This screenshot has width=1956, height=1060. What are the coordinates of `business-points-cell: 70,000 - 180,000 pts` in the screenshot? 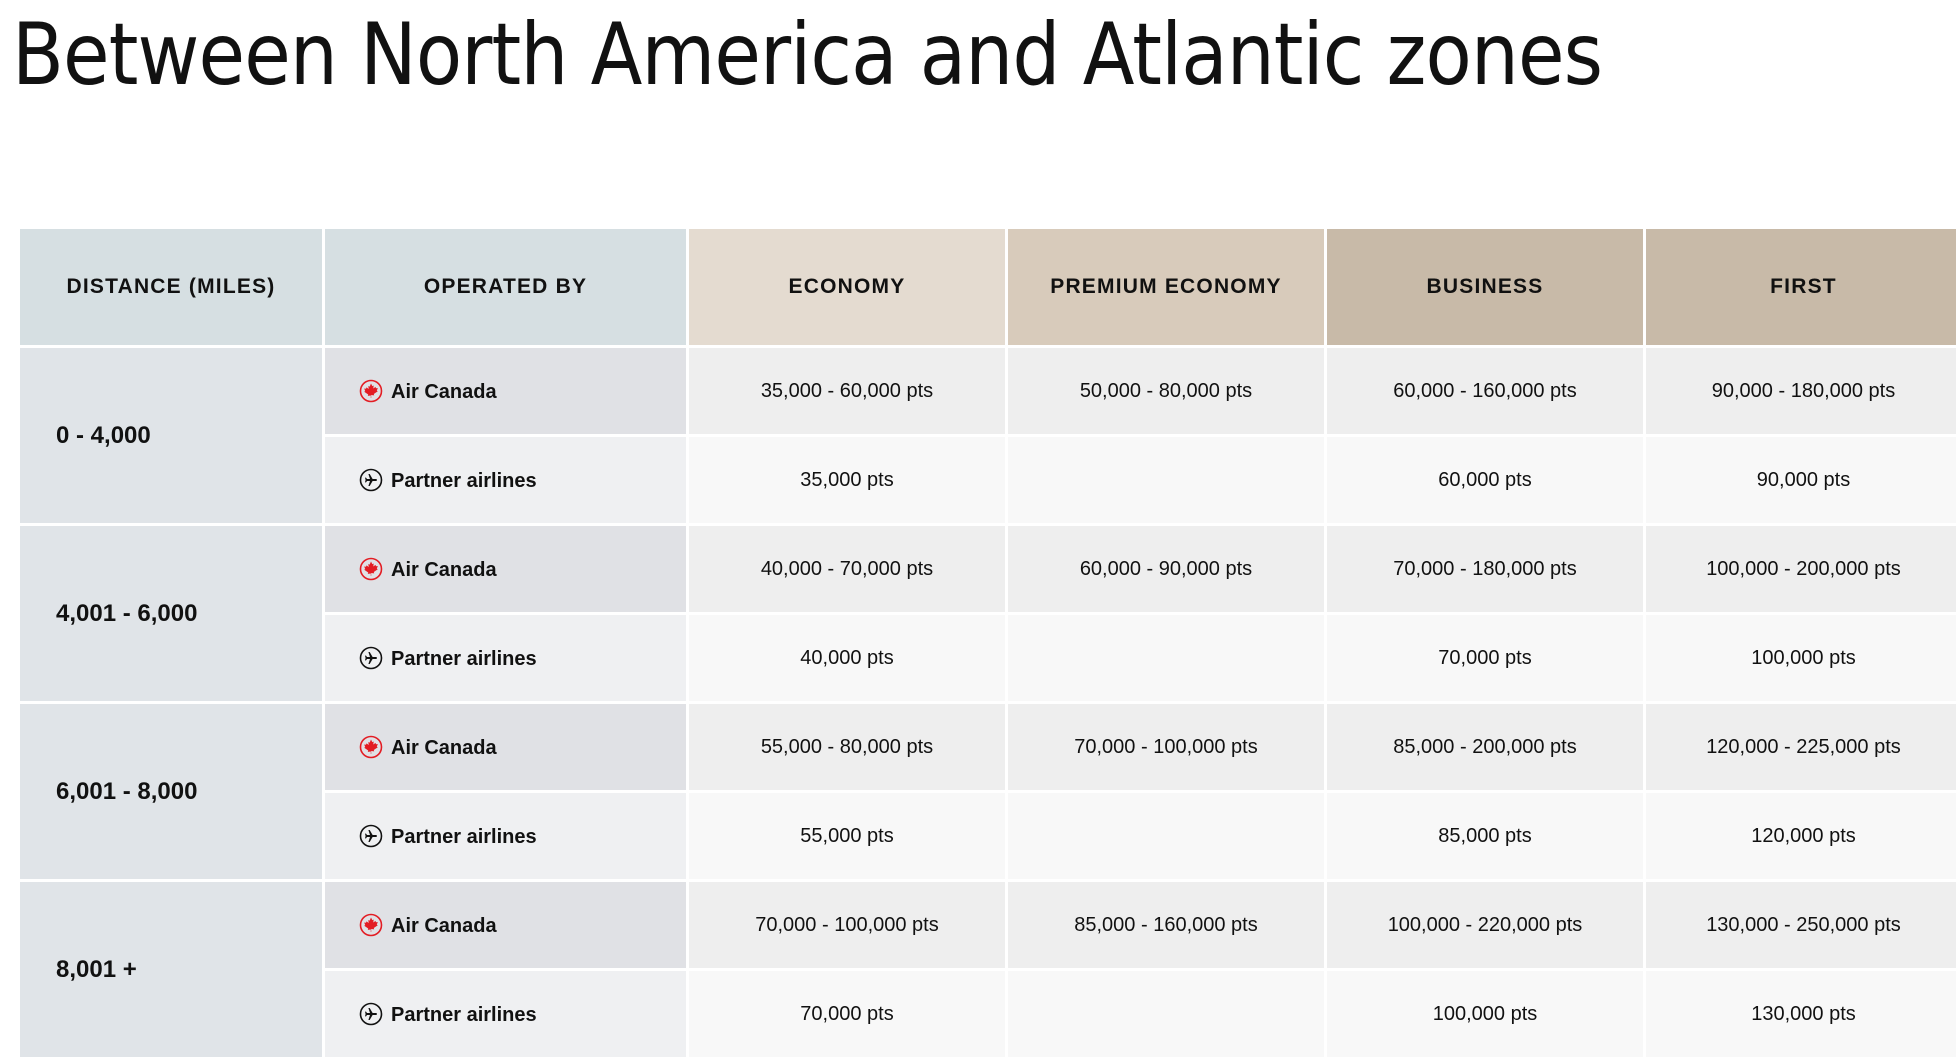 It's located at (1485, 569).